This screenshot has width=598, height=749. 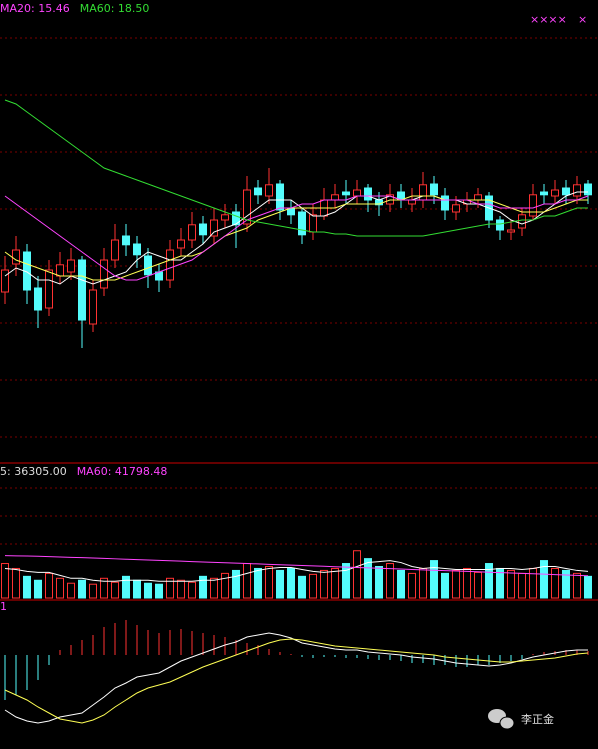 I want to click on indicator-label: MA60: 18.50, so click(x=115, y=8).